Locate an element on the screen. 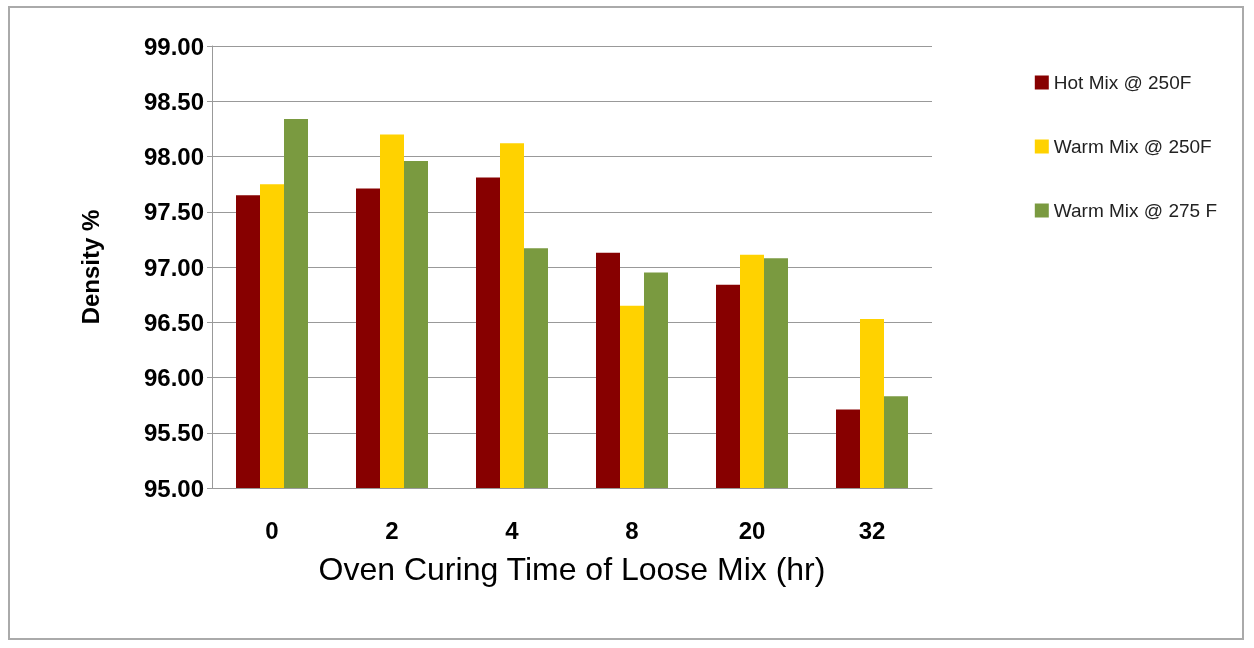 The image size is (1254, 648). y-tick-label: 97.00 is located at coordinates (173, 267).